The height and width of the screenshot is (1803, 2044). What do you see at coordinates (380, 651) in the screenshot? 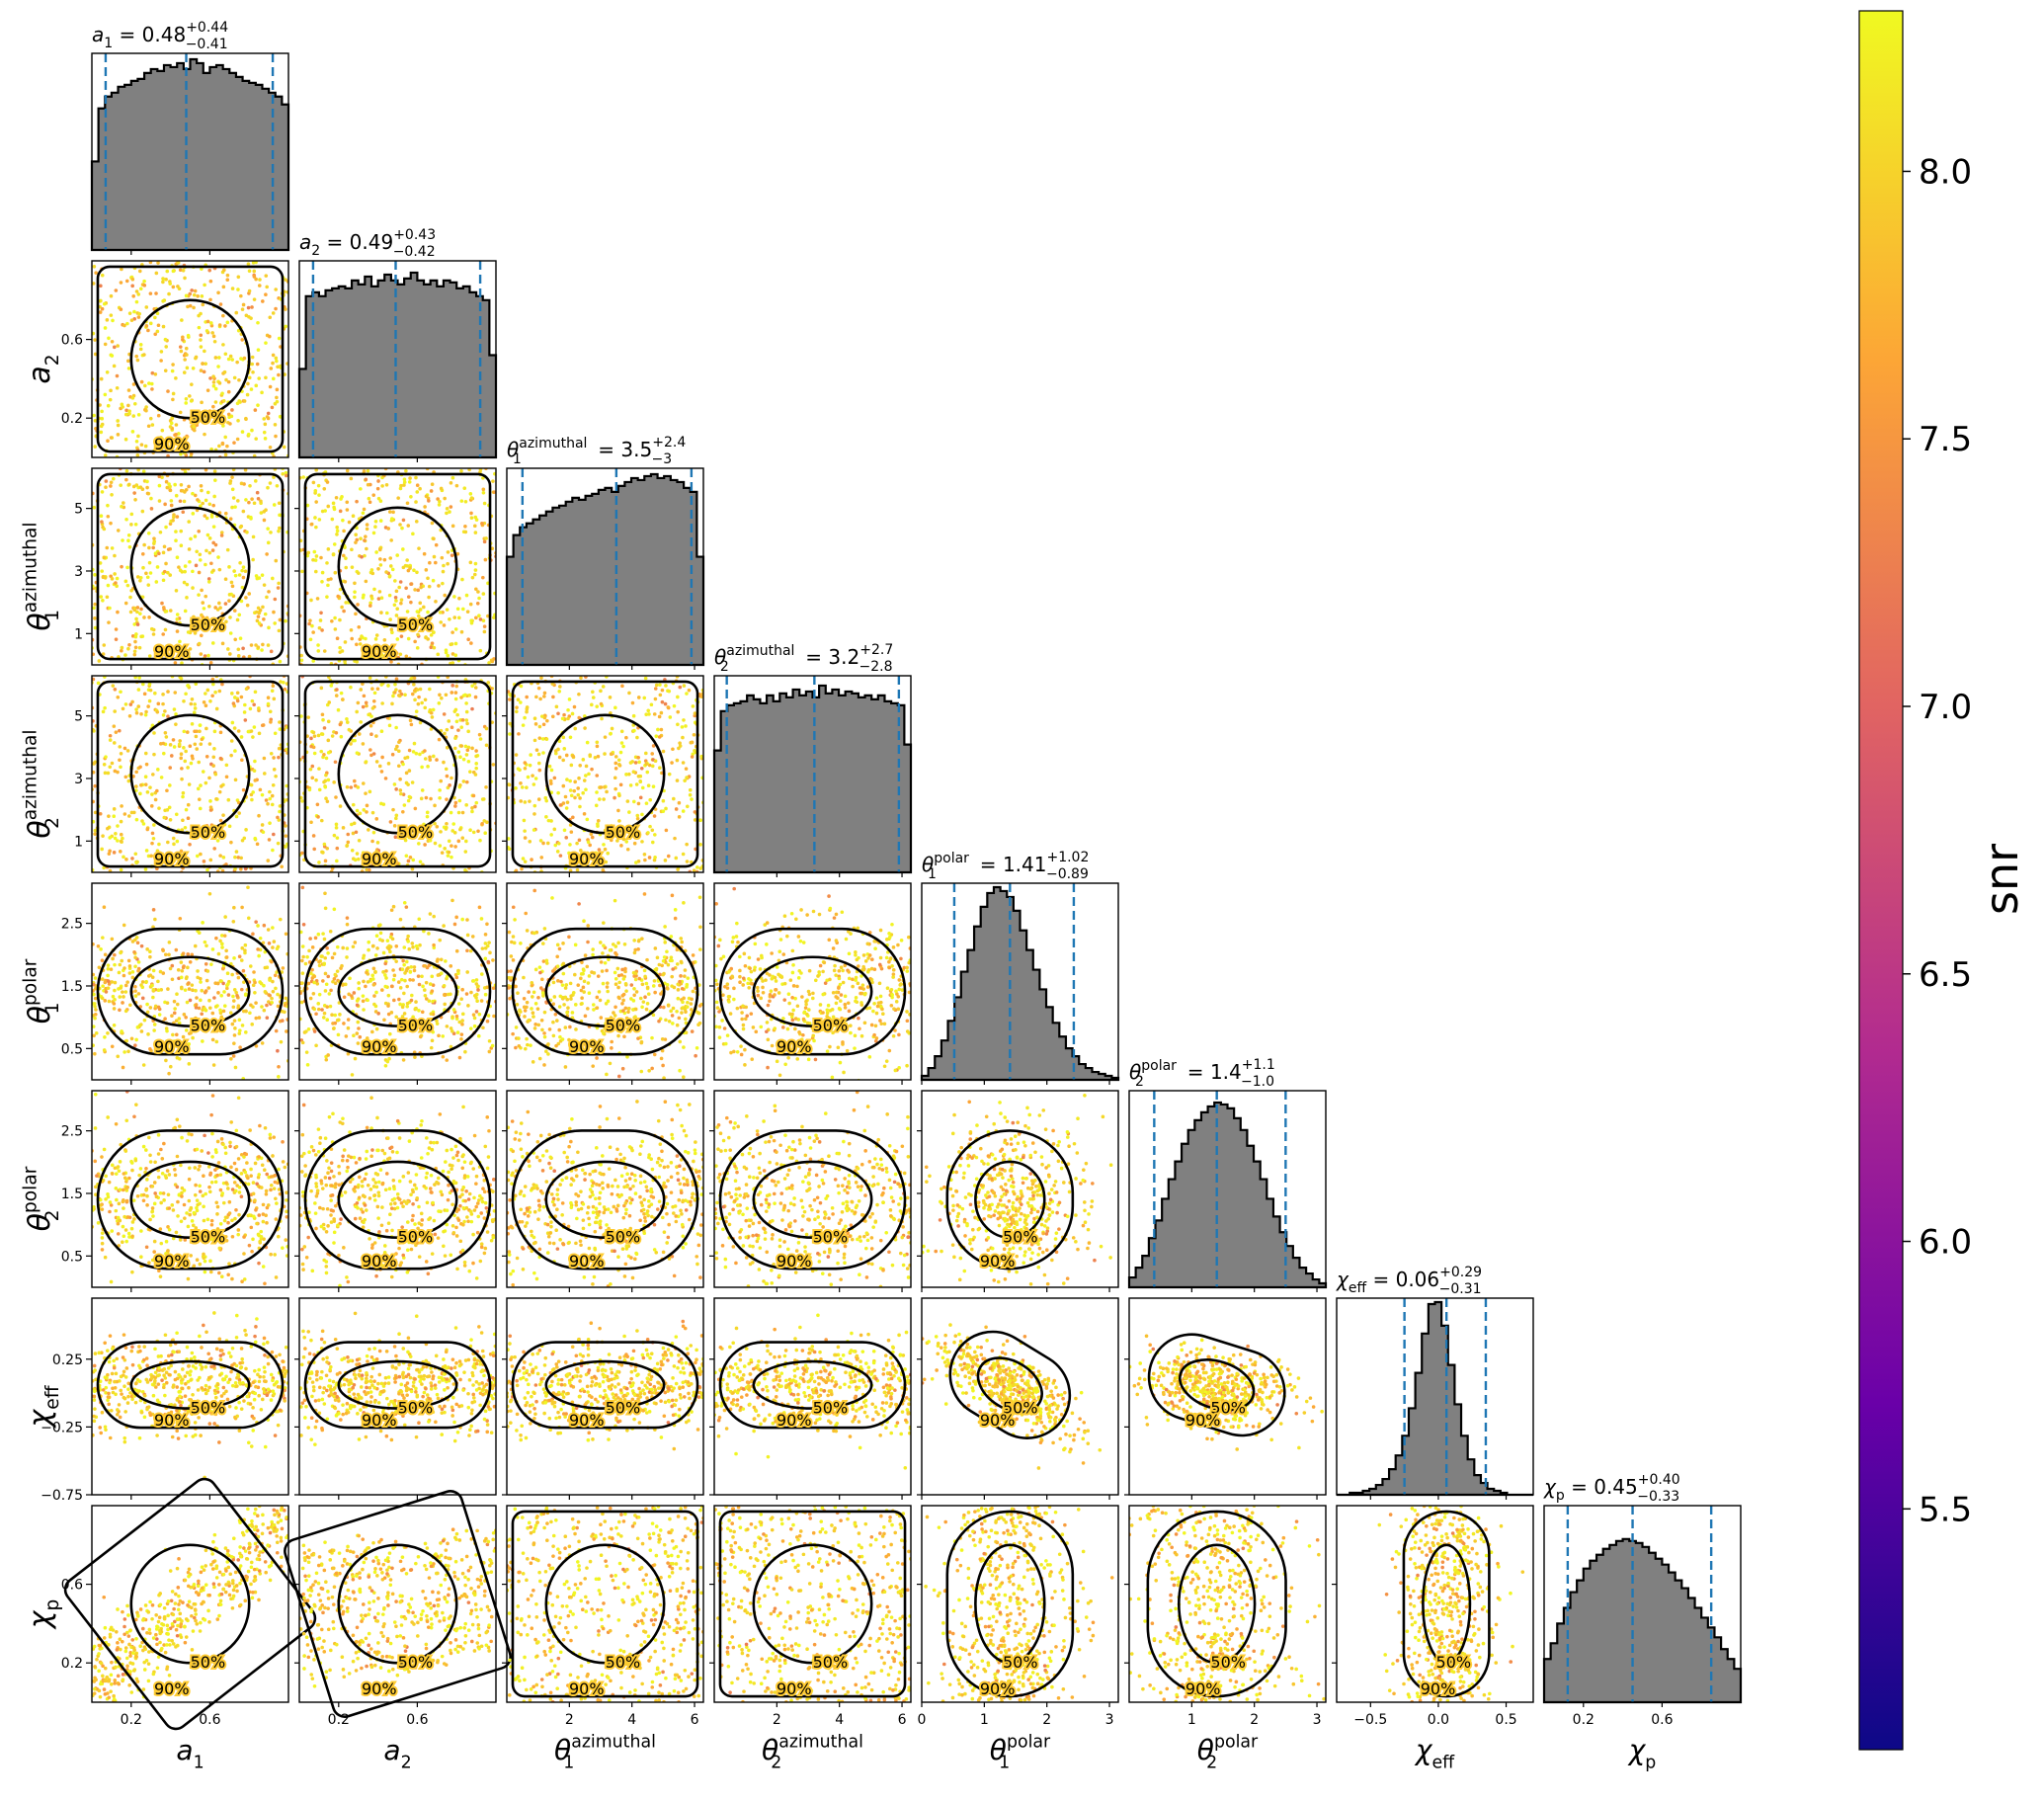
I see `contour-label-90: 90%` at bounding box center [380, 651].